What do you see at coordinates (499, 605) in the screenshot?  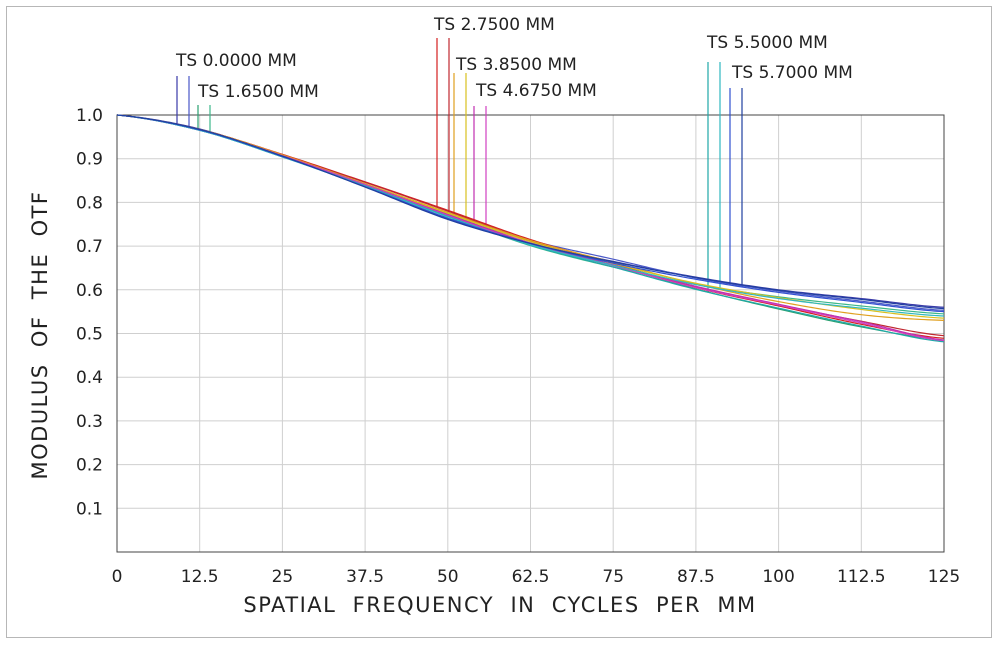 I see `x-axis-title: SPATIAL FREQUENCY IN CYCLES PER MM` at bounding box center [499, 605].